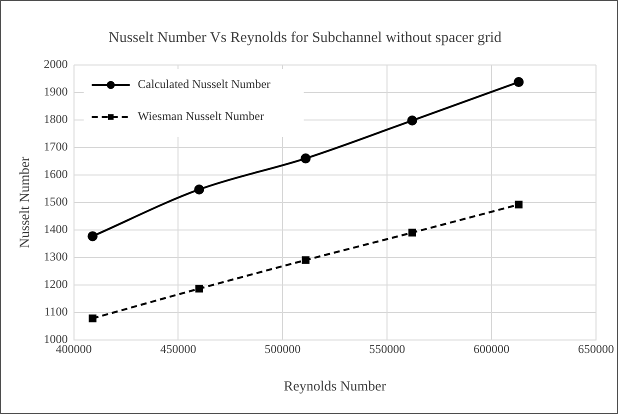  What do you see at coordinates (387, 349) in the screenshot?
I see `x-tick-label: 550000` at bounding box center [387, 349].